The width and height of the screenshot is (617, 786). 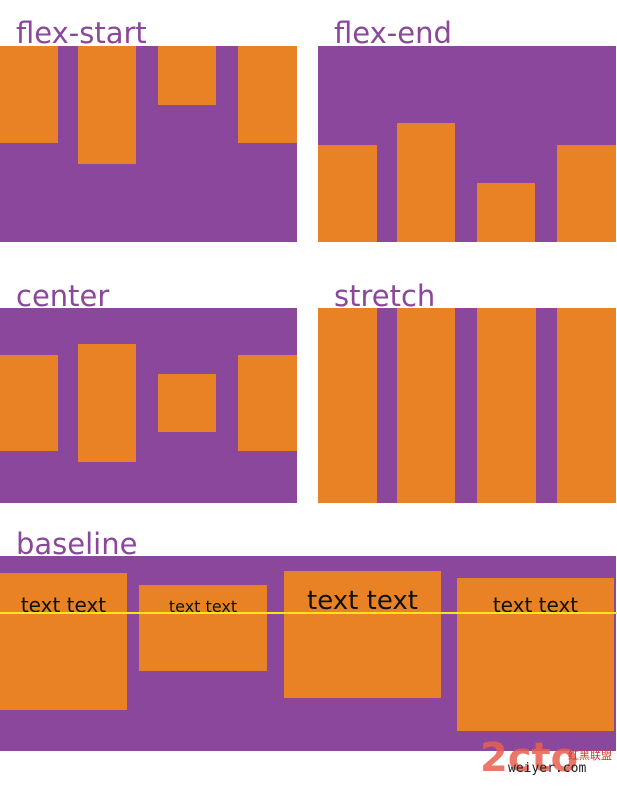 What do you see at coordinates (63, 296) in the screenshot?
I see `center-label: center` at bounding box center [63, 296].